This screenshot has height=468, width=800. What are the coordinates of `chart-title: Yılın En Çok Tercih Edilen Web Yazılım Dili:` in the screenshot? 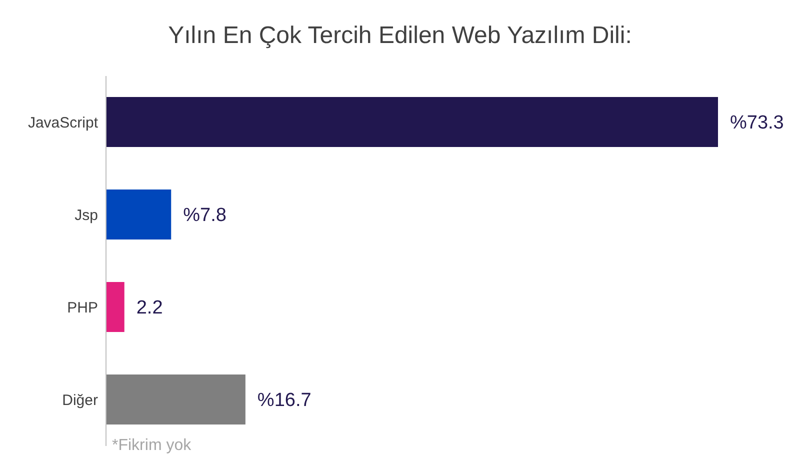 It's located at (400, 36).